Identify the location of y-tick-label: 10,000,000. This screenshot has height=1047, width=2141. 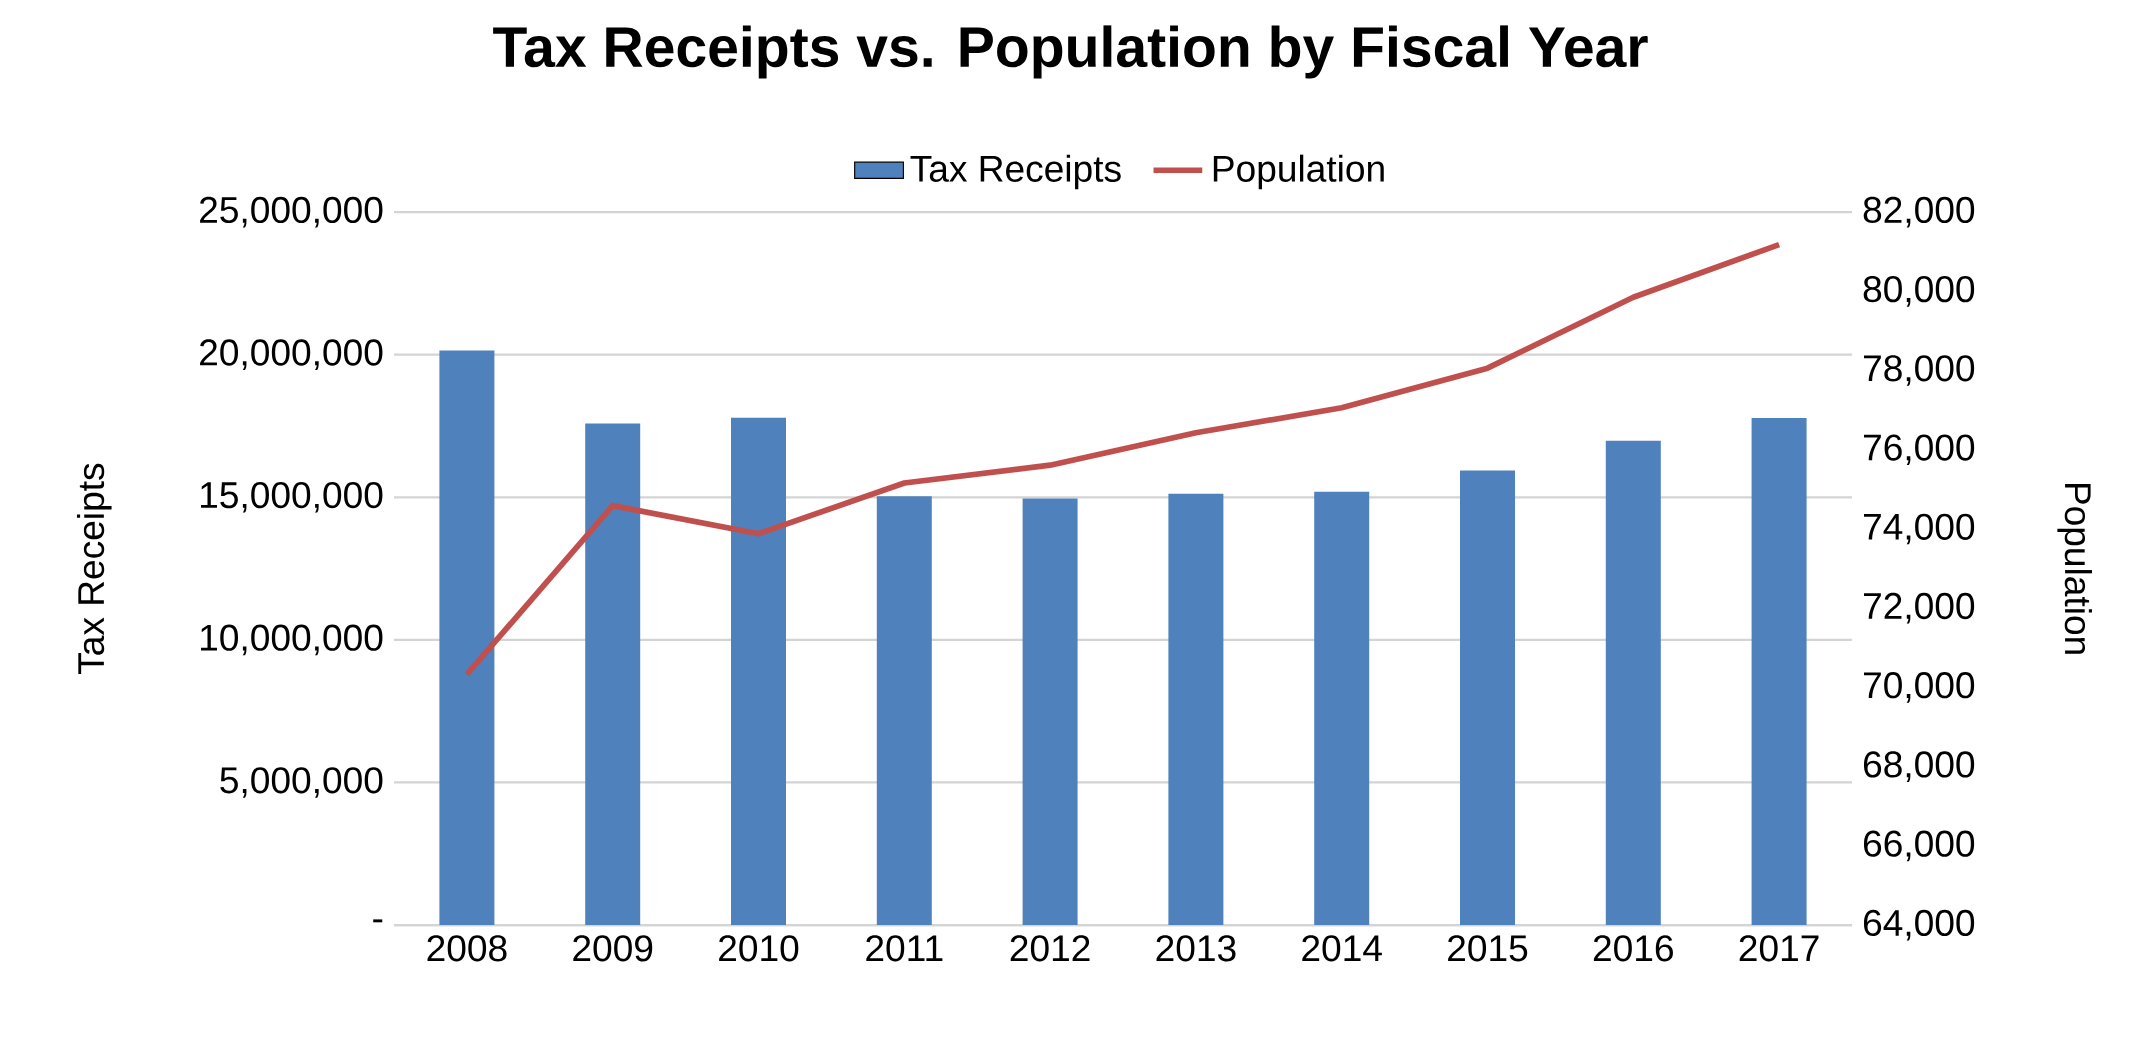
(292, 640).